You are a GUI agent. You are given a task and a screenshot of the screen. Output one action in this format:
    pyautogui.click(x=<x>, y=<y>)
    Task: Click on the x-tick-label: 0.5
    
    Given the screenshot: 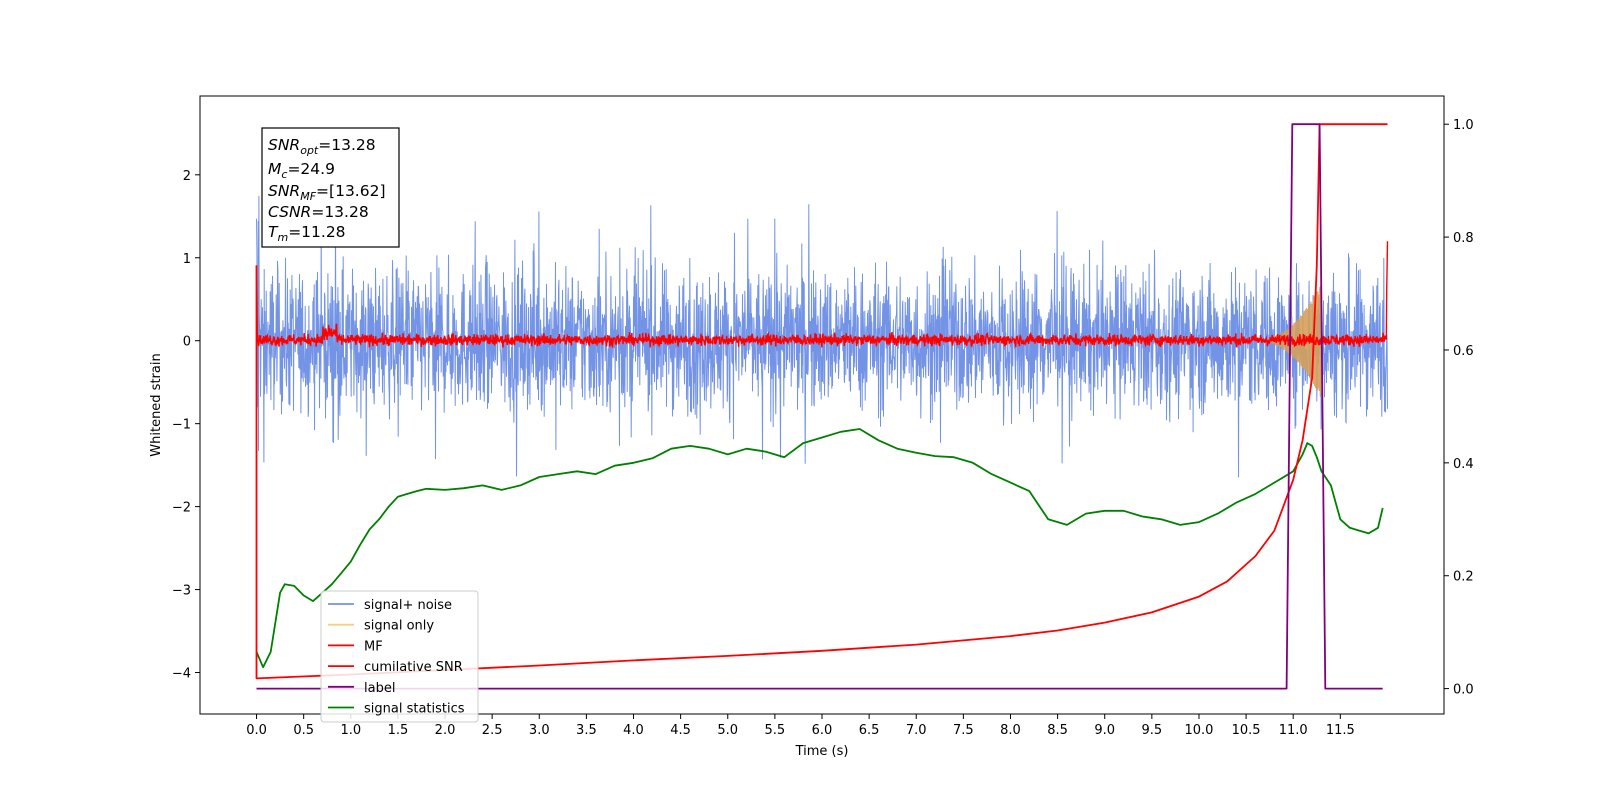 What is the action you would take?
    pyautogui.click(x=303, y=730)
    